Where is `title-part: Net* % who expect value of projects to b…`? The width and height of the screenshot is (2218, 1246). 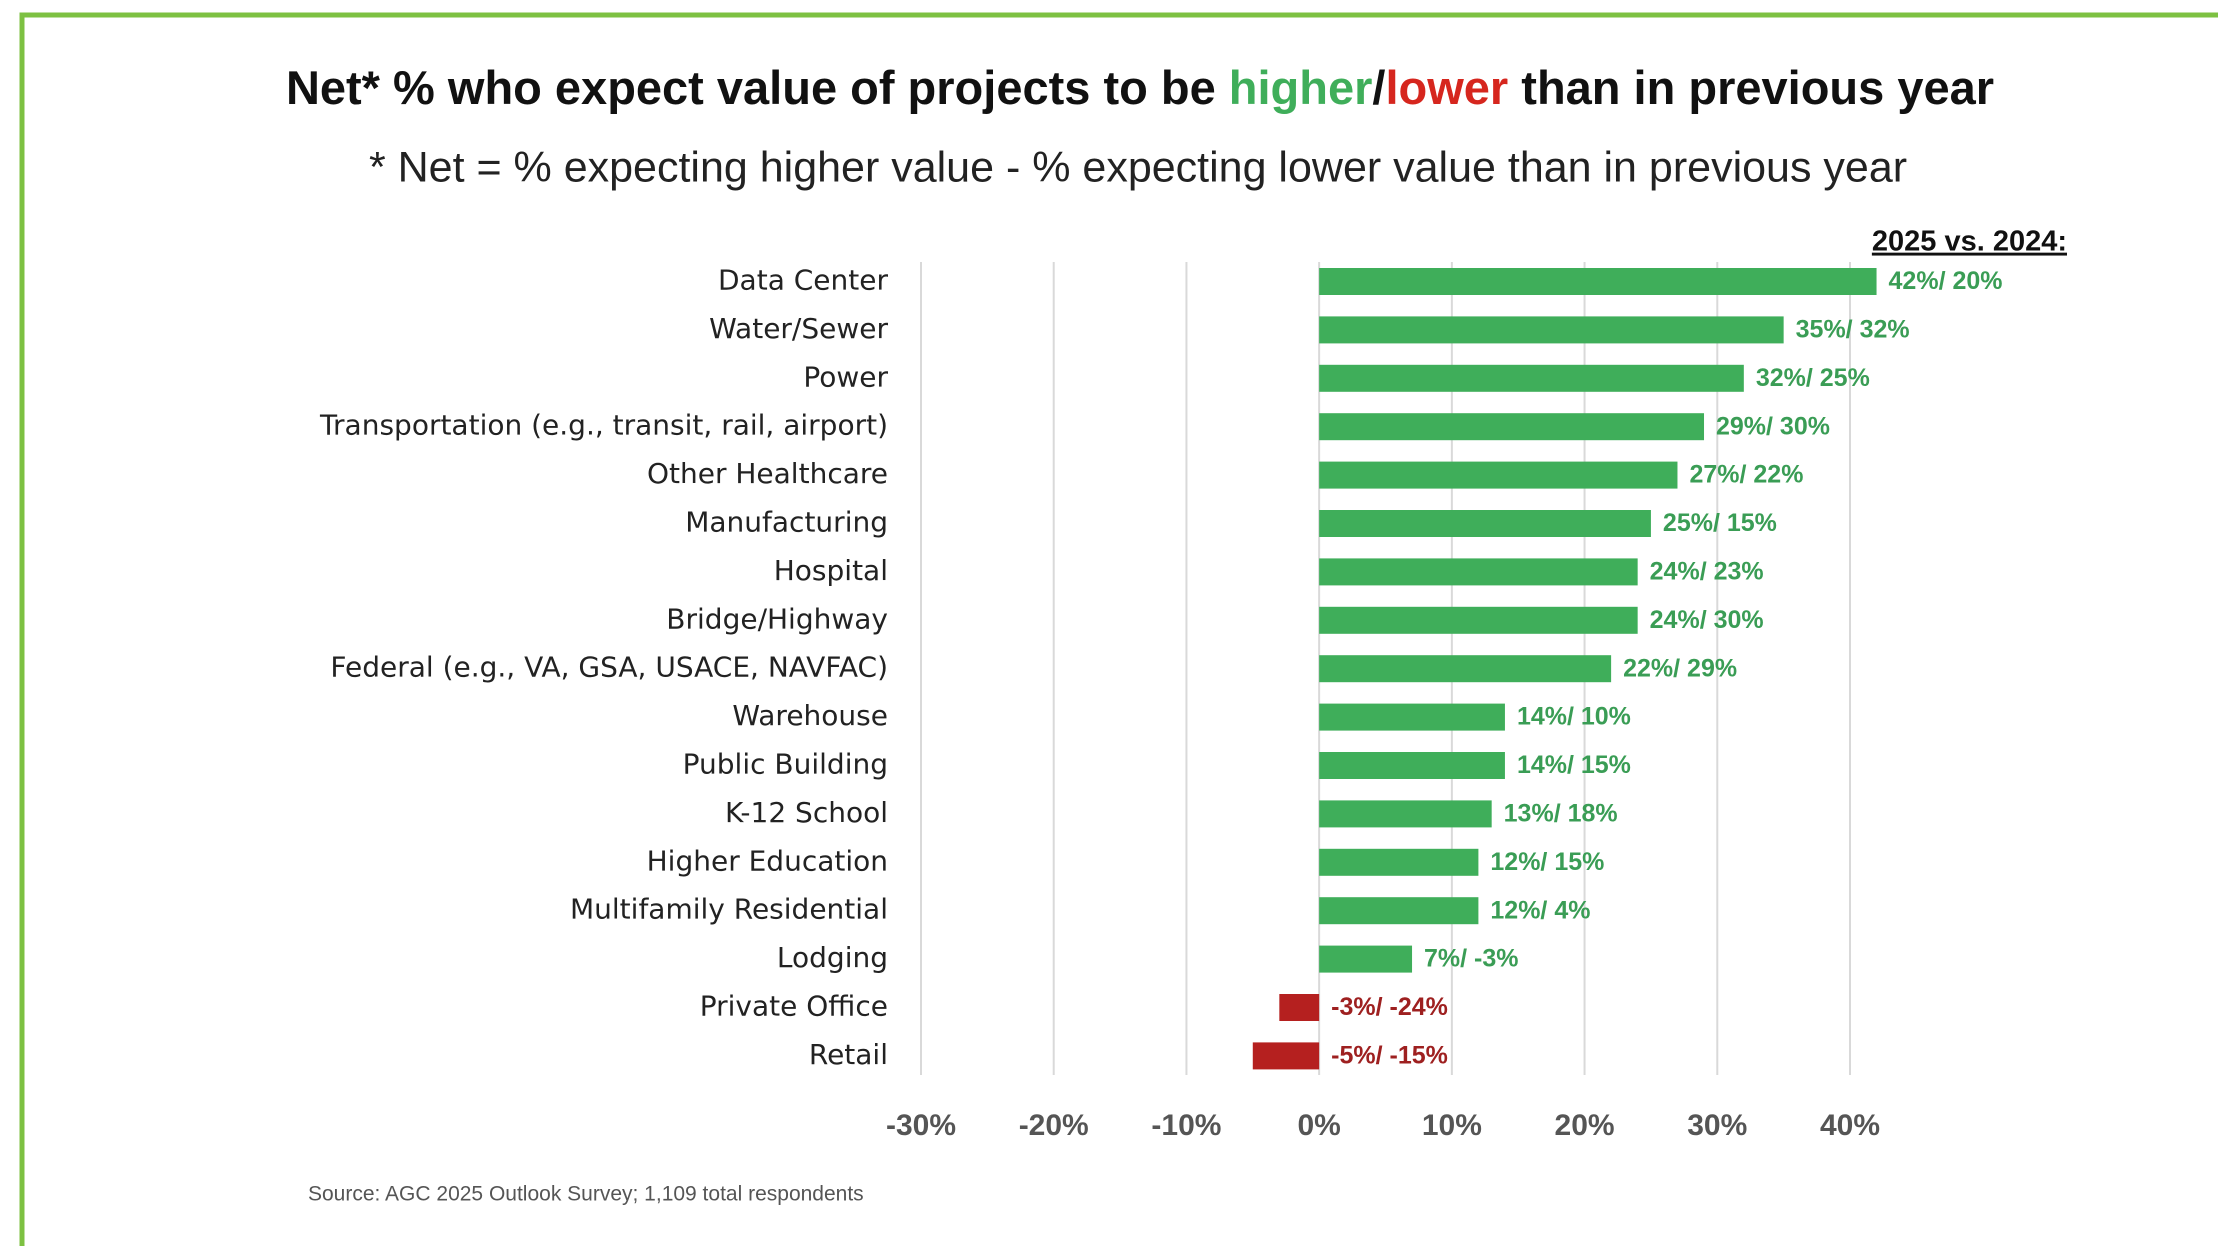
title-part: Net* % who expect value of projects to b… is located at coordinates (757, 87).